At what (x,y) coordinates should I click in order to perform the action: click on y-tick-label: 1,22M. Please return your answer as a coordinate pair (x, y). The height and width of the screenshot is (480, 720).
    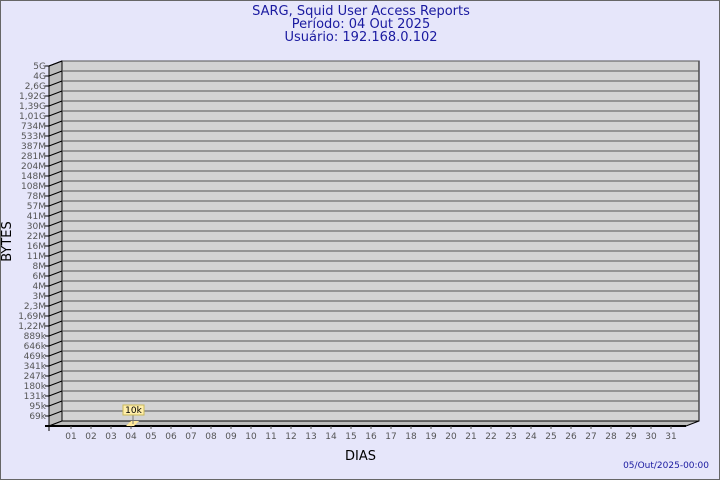
    Looking at the image, I should click on (32, 327).